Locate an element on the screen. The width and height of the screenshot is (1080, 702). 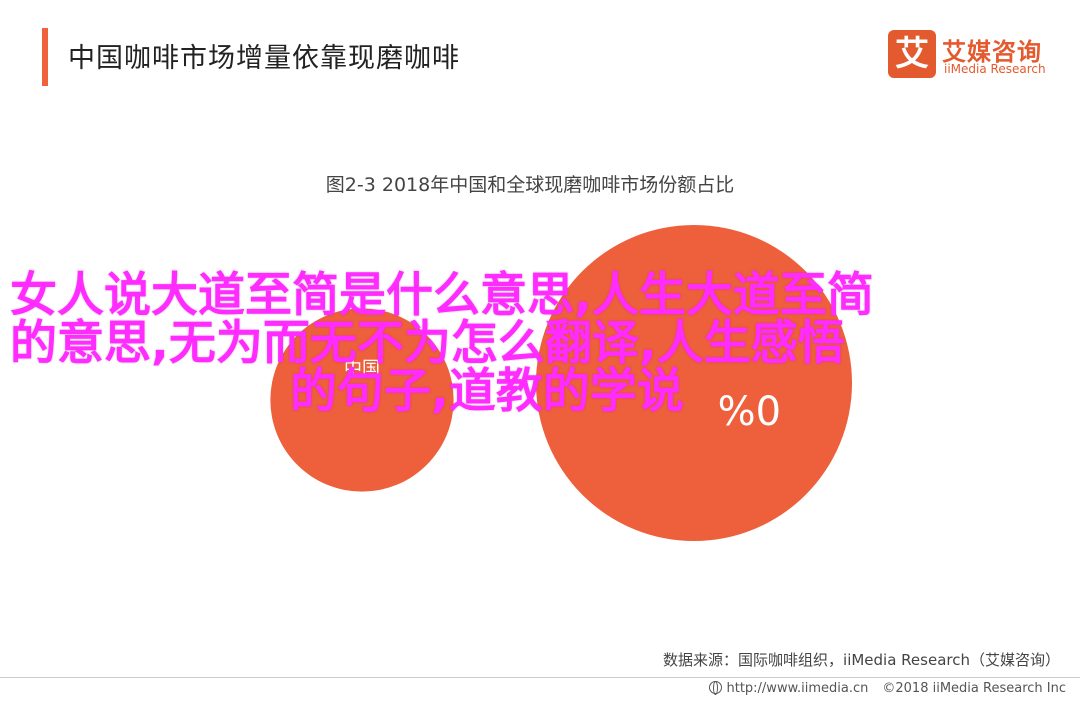
footer-url: http://www.iimedia.cn is located at coordinates (797, 688).